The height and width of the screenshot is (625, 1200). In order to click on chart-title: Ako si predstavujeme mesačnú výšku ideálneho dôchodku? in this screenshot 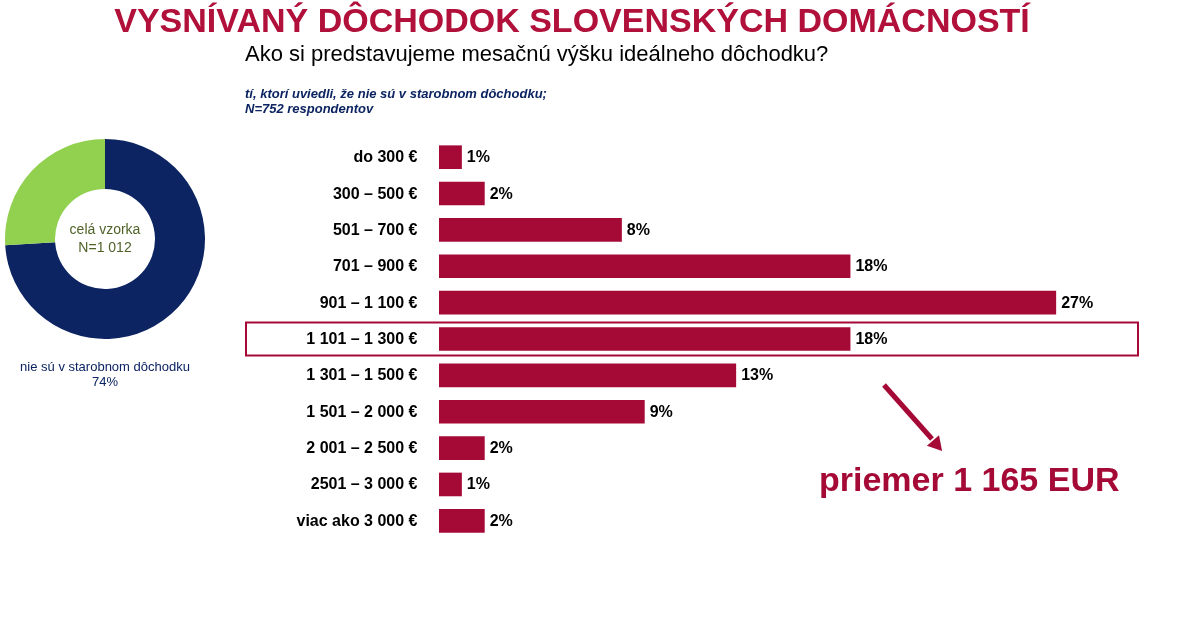, I will do `click(537, 53)`.